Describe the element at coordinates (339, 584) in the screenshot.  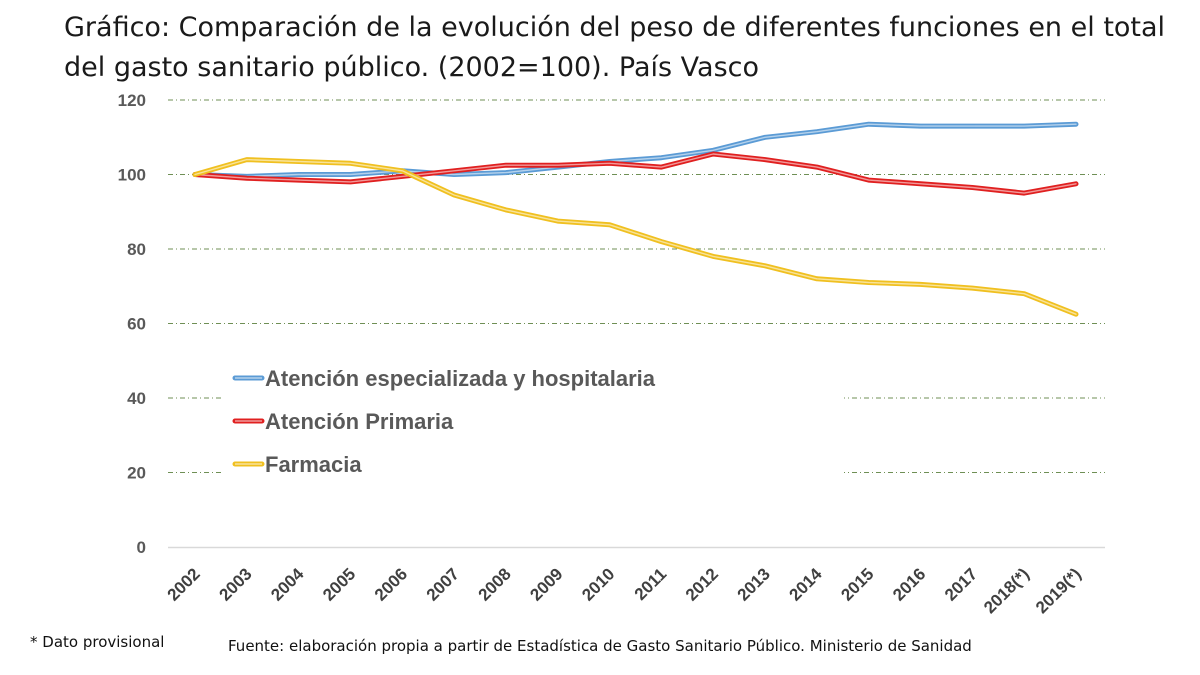
I see `x-tick-label: 2005` at that location.